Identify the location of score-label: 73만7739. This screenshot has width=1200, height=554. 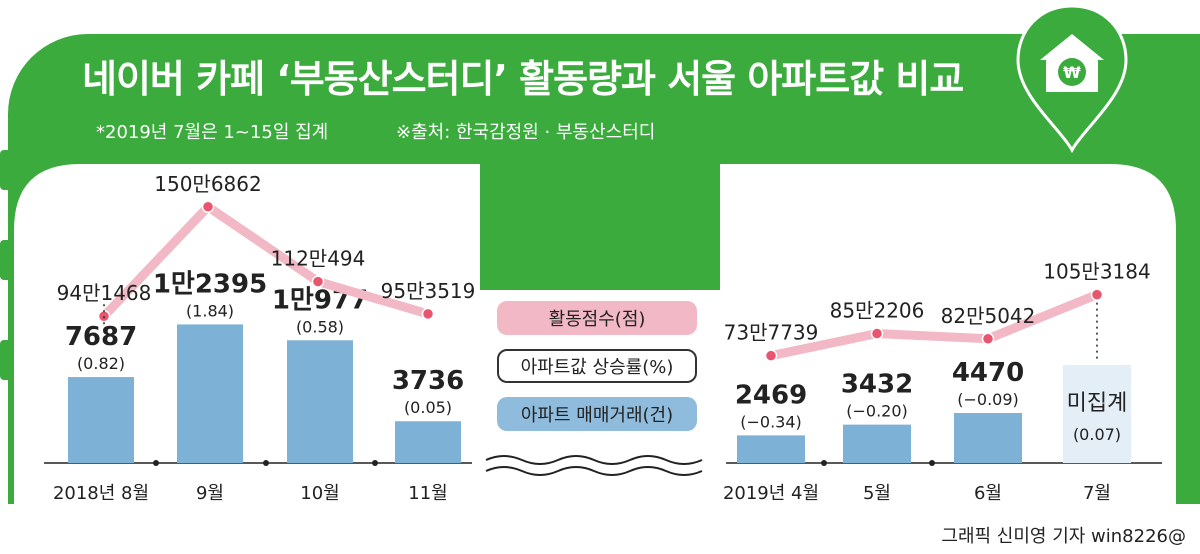
(771, 333).